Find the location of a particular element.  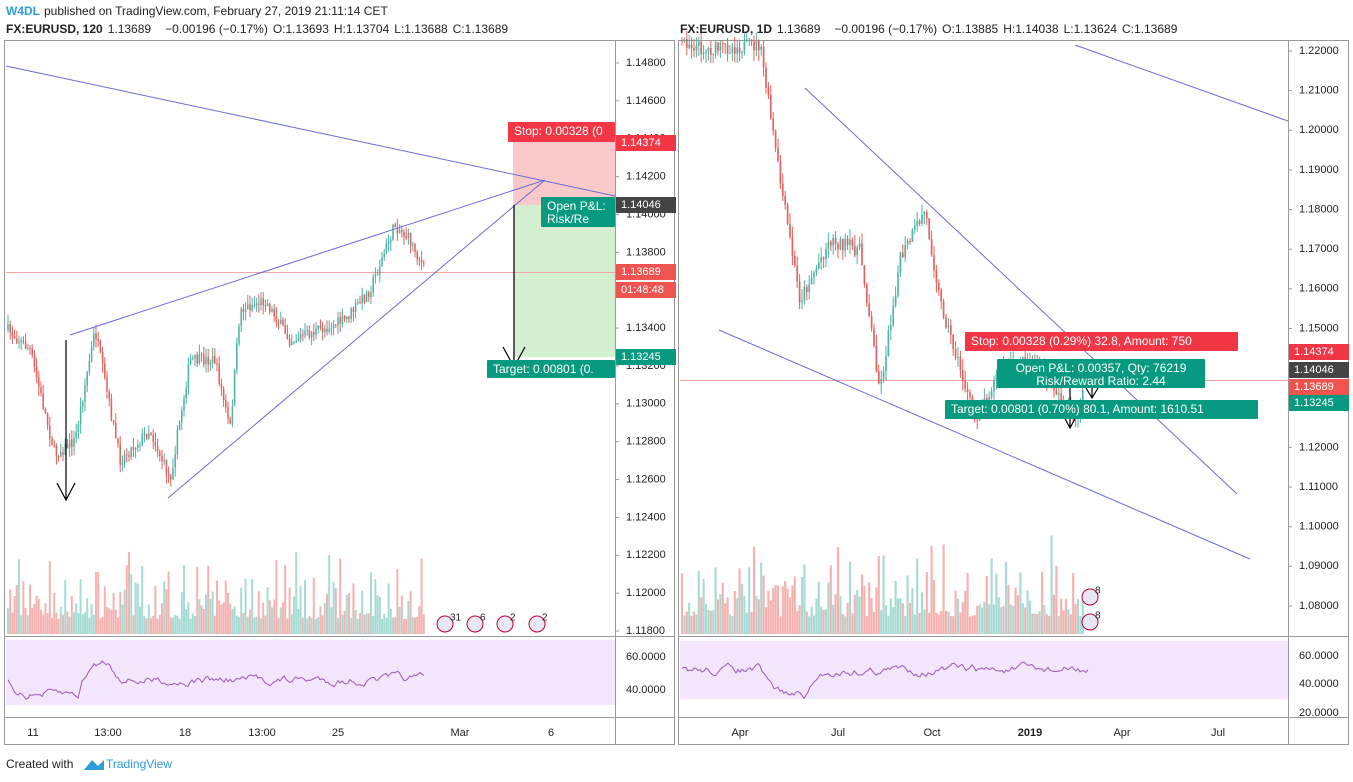

publisher: W4DL is located at coordinates (23, 11).